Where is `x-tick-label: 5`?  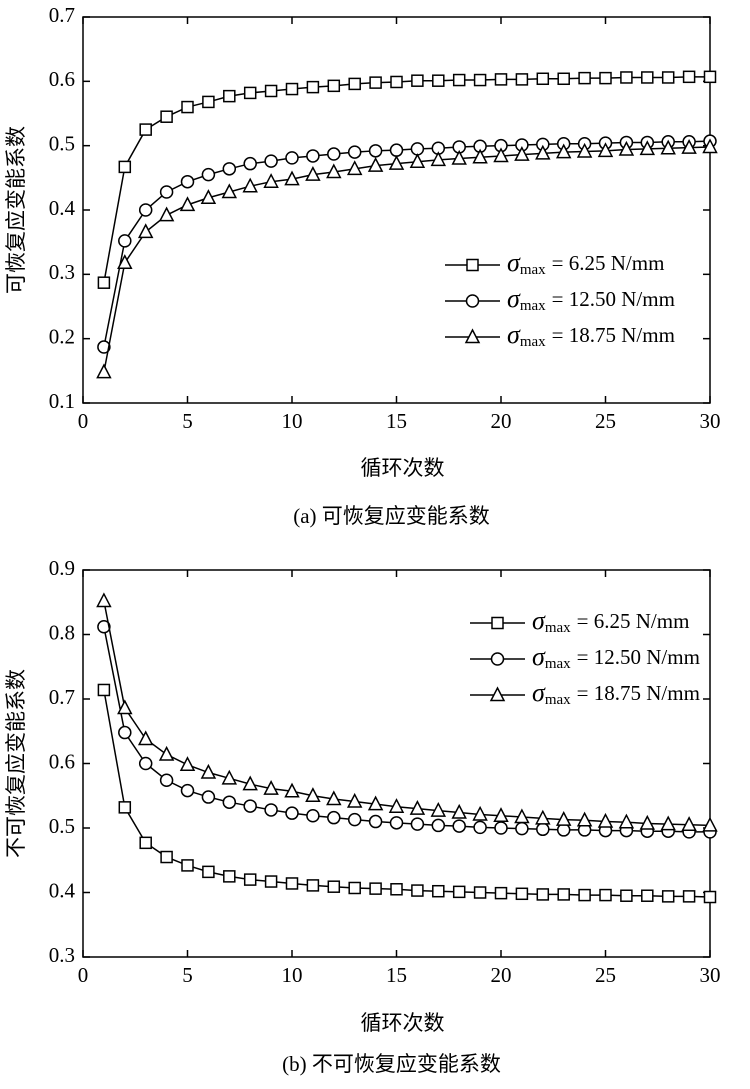 x-tick-label: 5 is located at coordinates (187, 975).